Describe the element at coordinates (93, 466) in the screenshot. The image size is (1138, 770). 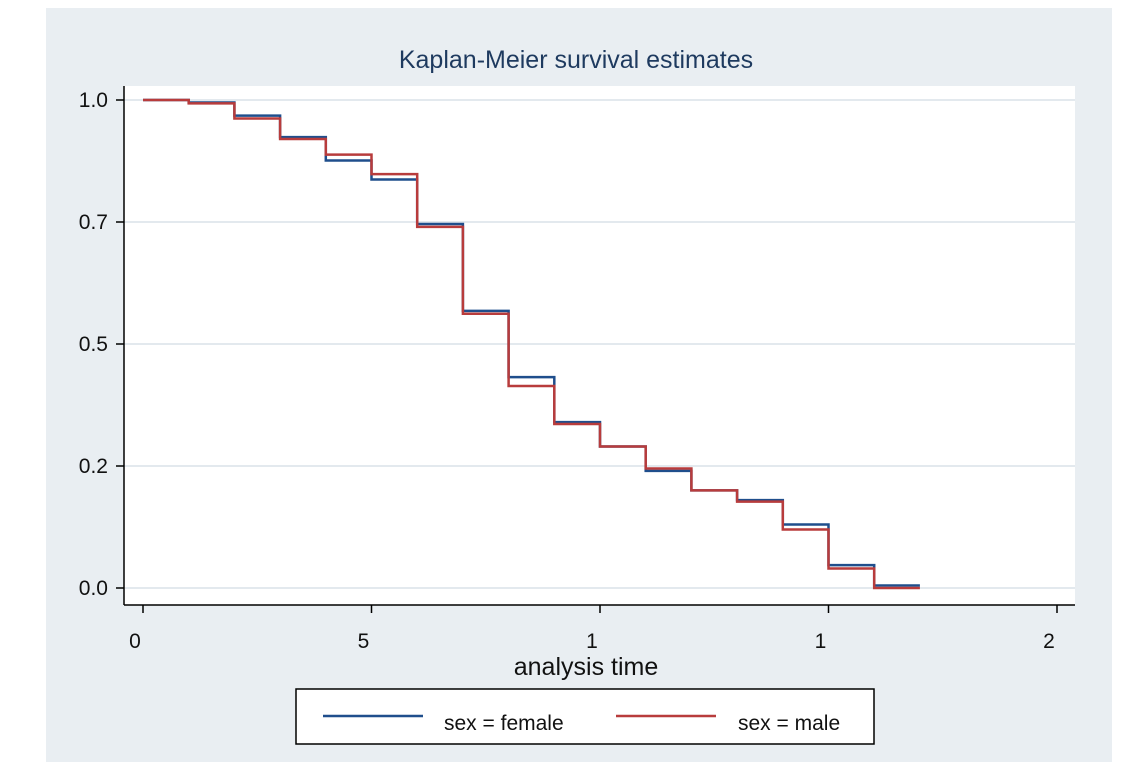
I see `y-tick-label-1: 0.2` at that location.